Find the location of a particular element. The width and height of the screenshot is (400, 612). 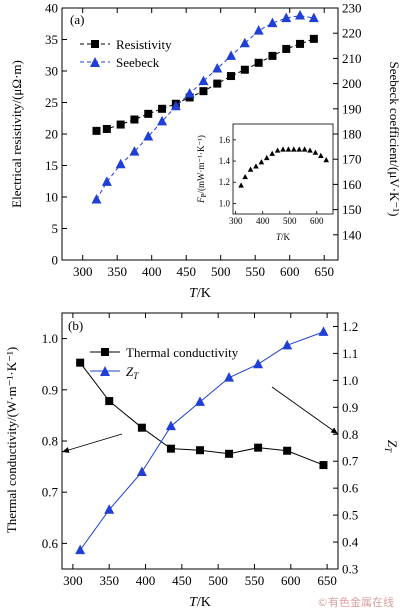

panel-a-y1-tick-label: 30 is located at coordinates (51, 71).